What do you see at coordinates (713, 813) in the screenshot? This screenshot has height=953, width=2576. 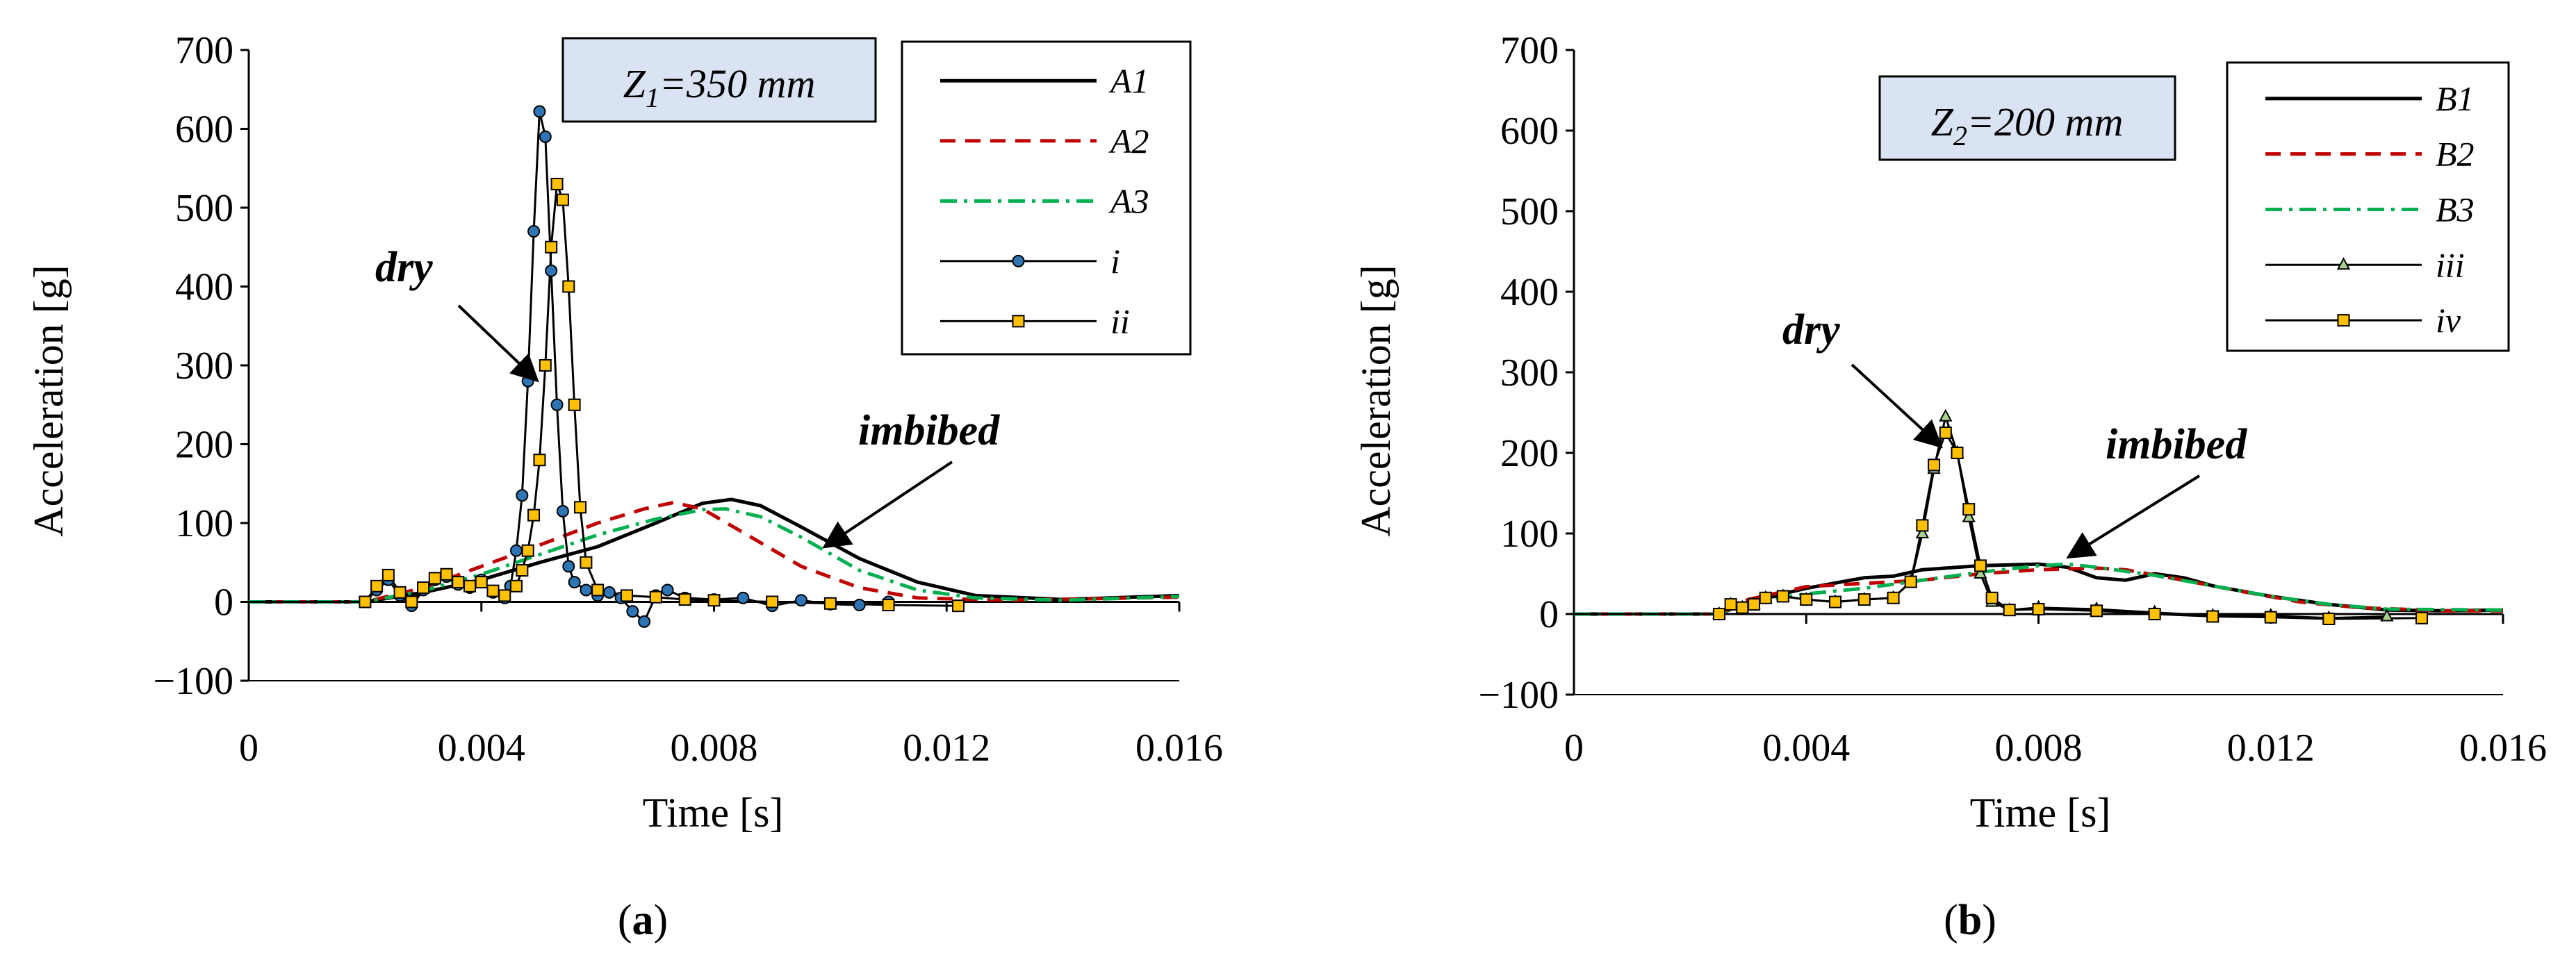 I see `x-axis-label-a: Time [s]` at bounding box center [713, 813].